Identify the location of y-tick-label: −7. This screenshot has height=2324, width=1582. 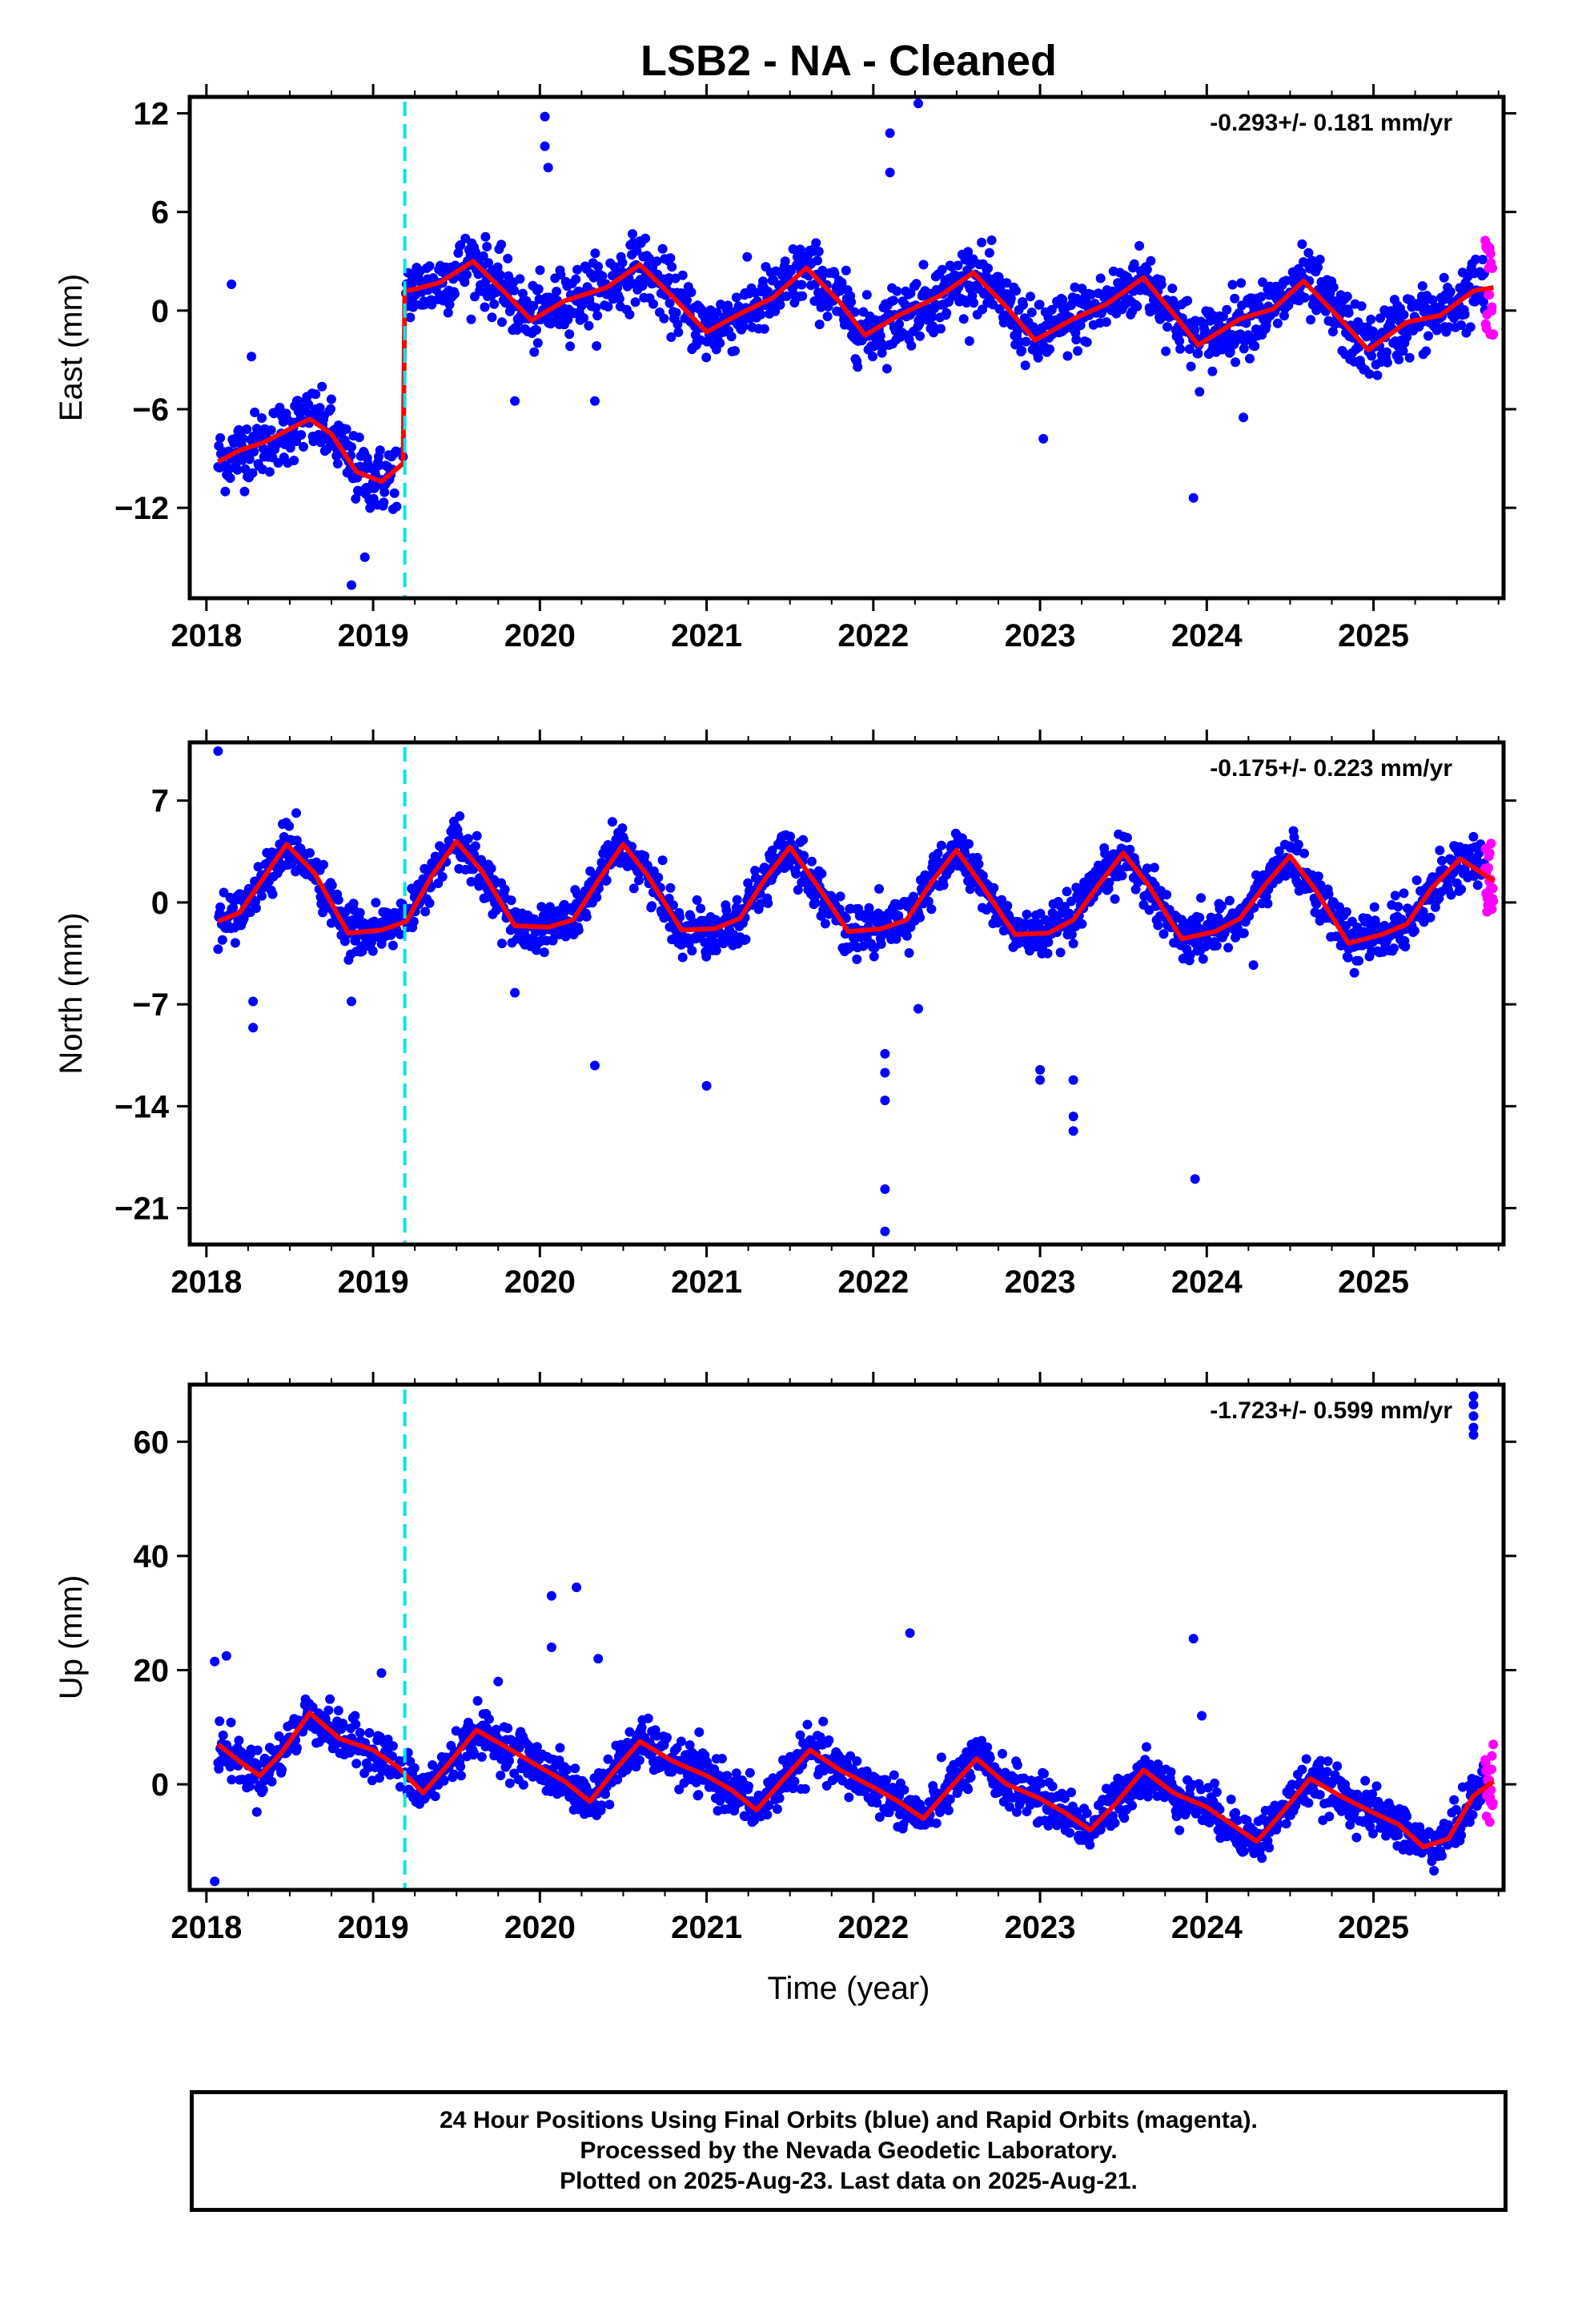
(151, 1005).